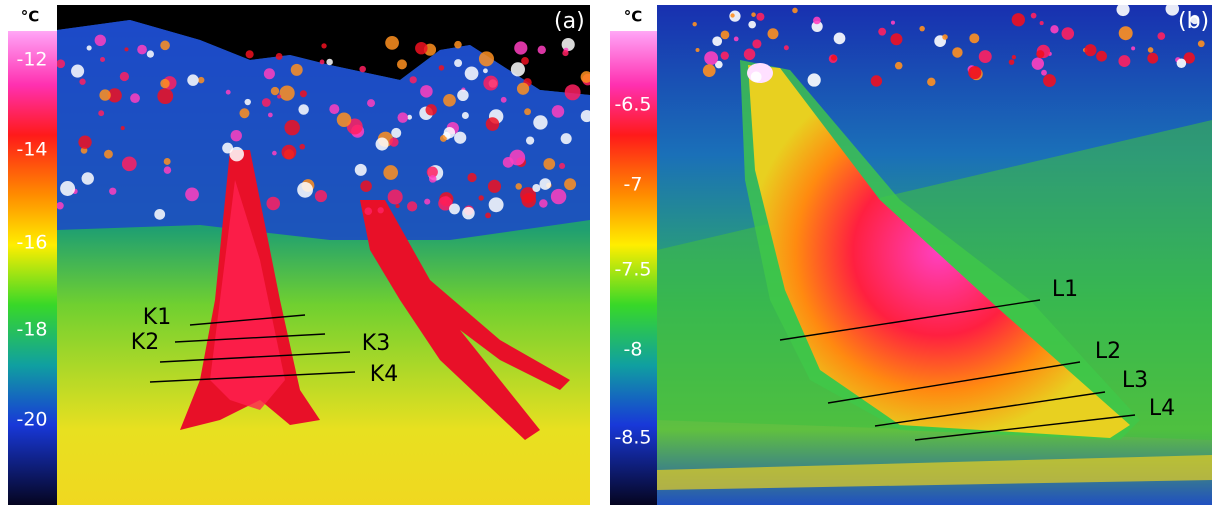  I want to click on colorbar-tick-label: -8, so click(633, 350).